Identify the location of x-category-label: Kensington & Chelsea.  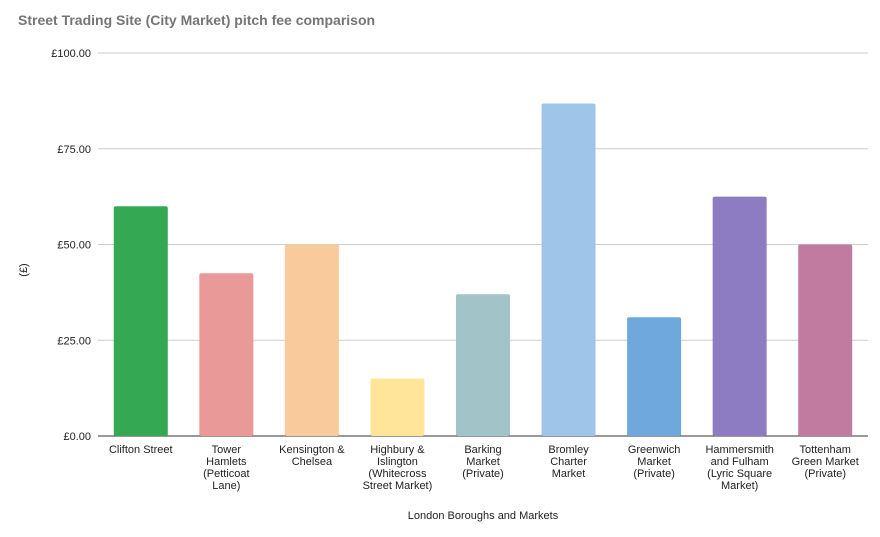
(312, 456).